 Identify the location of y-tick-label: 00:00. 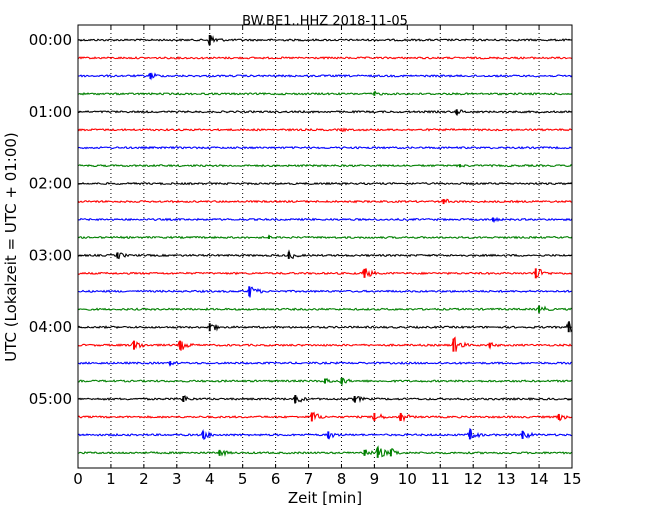
(50, 40).